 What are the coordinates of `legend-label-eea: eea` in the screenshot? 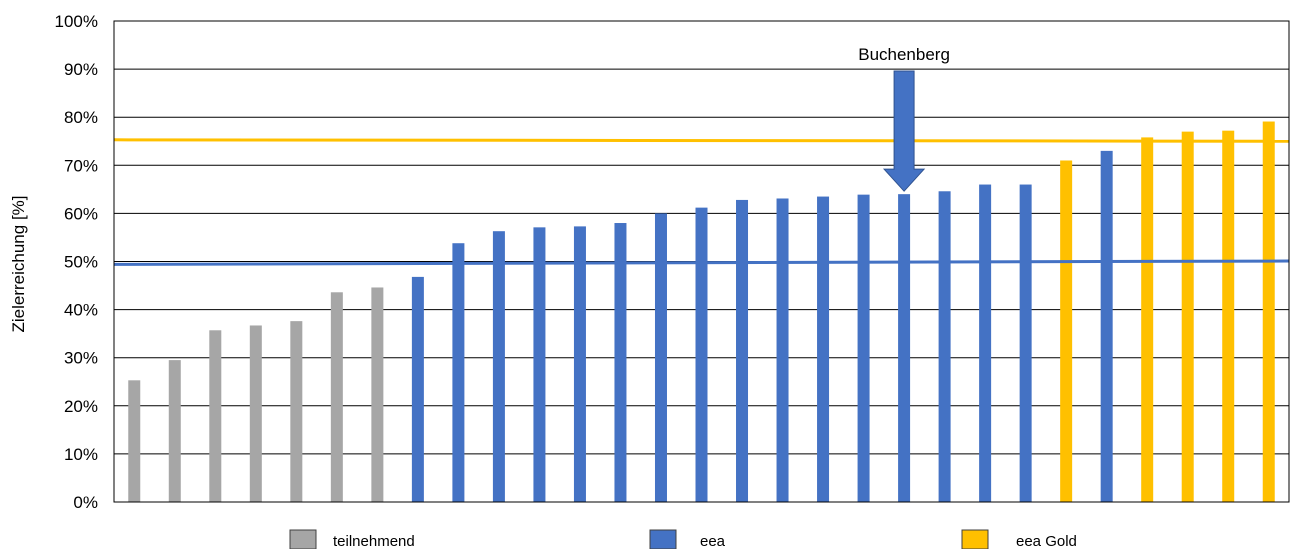 It's located at (713, 541).